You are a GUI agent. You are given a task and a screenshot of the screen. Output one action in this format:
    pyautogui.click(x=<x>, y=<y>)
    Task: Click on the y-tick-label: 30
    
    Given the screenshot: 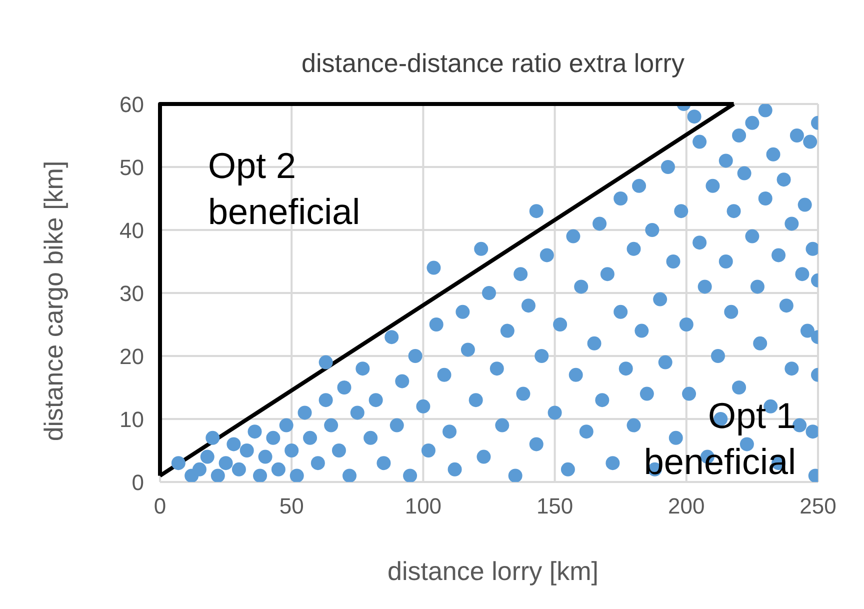 What is the action you would take?
    pyautogui.click(x=132, y=293)
    